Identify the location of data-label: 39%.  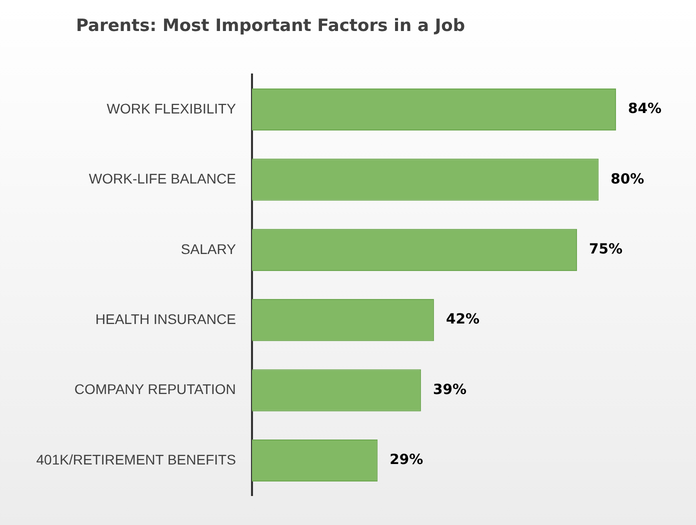
(449, 390).